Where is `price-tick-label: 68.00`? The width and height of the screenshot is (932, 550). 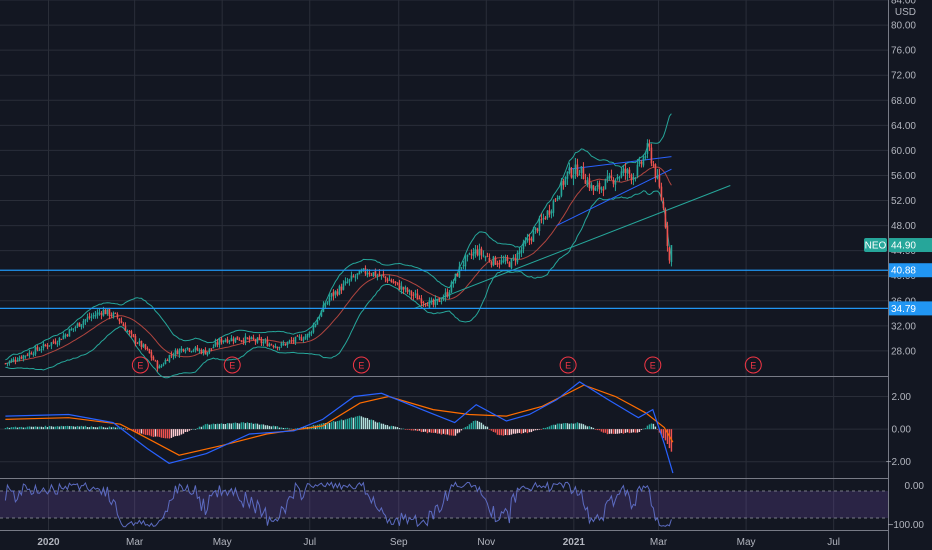 price-tick-label: 68.00 is located at coordinates (903, 101).